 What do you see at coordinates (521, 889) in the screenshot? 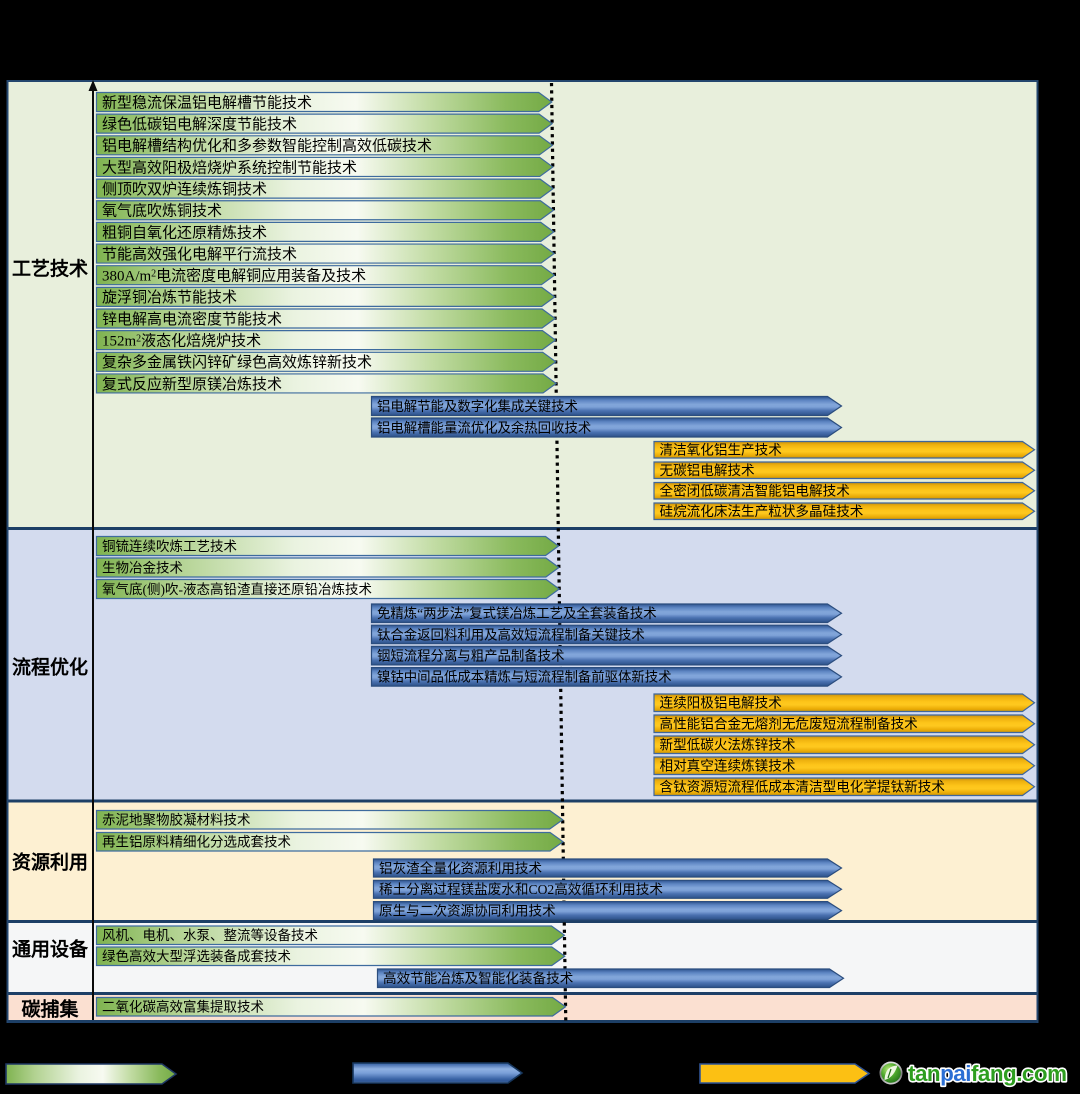
I see `svg-text: 稀土分离过程镁盐废水和CO2高效循环利用技术` at bounding box center [521, 889].